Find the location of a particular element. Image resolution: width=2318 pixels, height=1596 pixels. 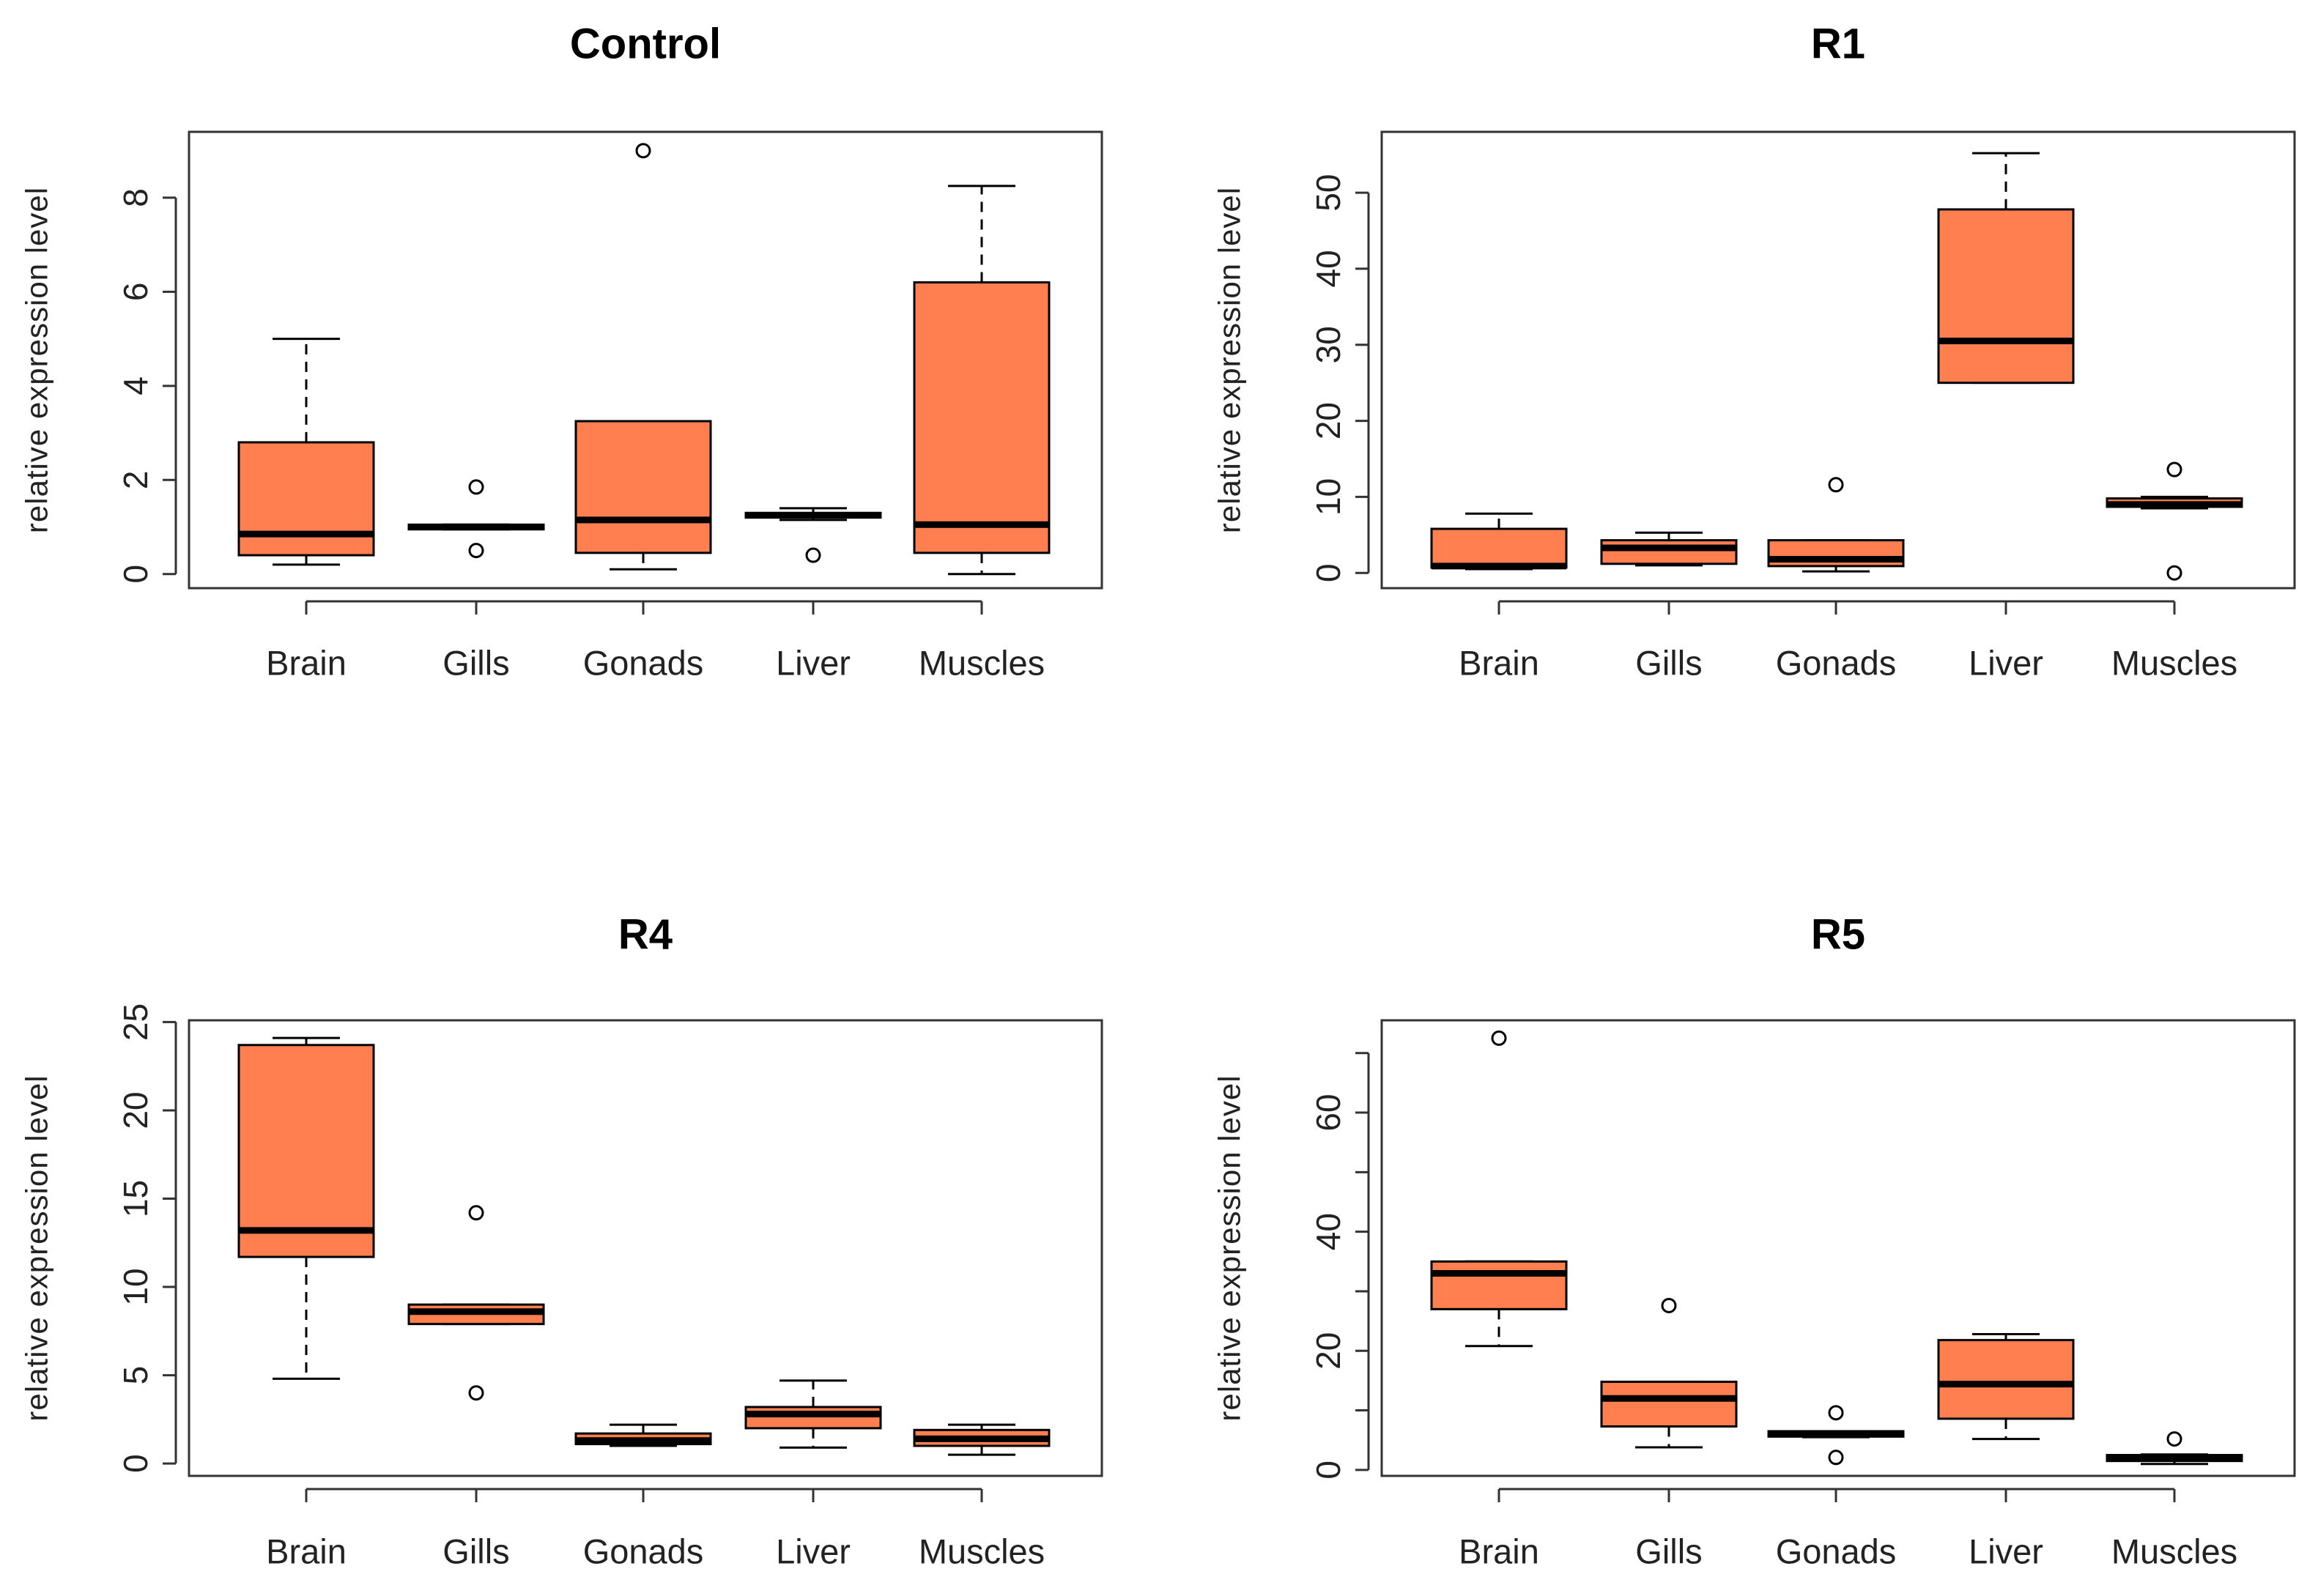

y-axis: 0 10 20 30 40 50 is located at coordinates (1339, 378).